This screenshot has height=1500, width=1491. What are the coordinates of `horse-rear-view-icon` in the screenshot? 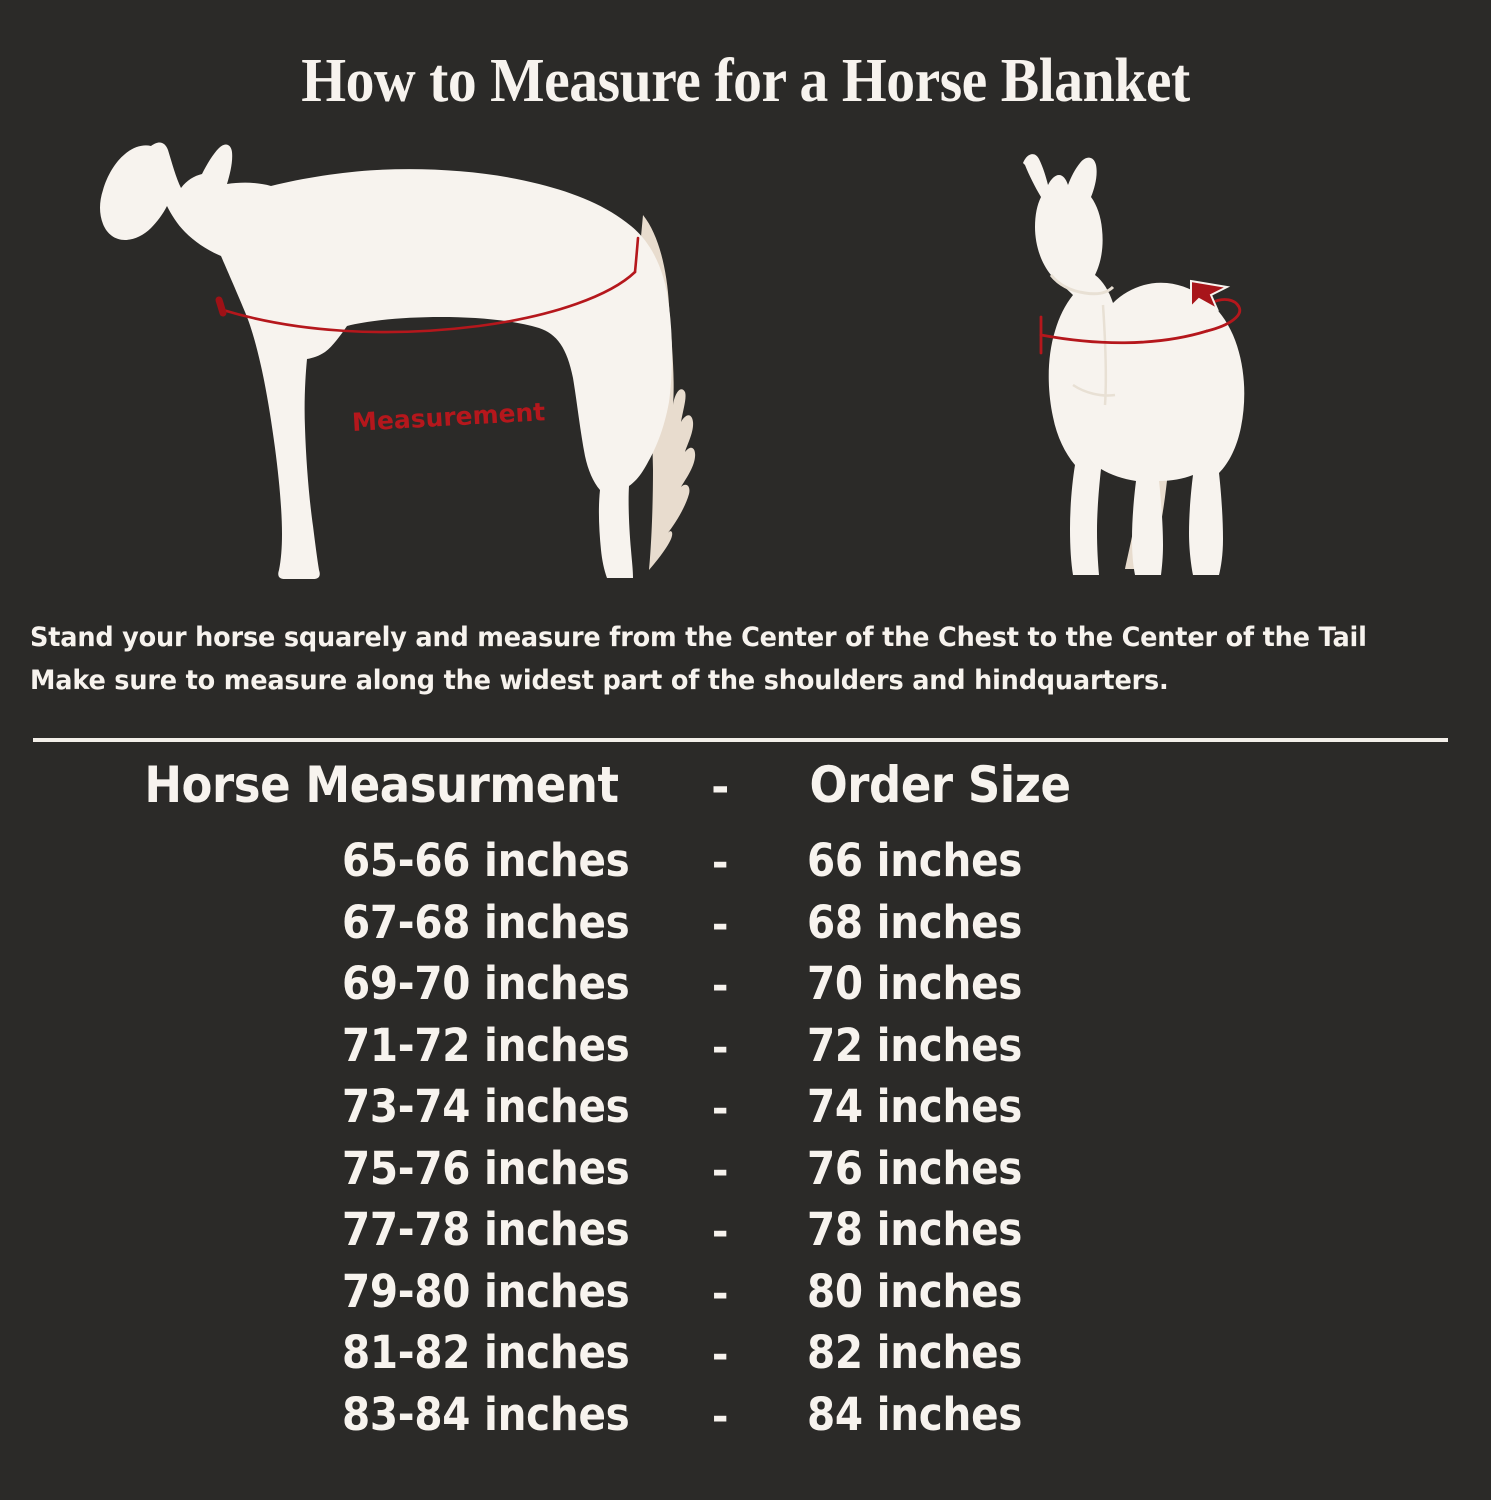 It's located at (1134, 364).